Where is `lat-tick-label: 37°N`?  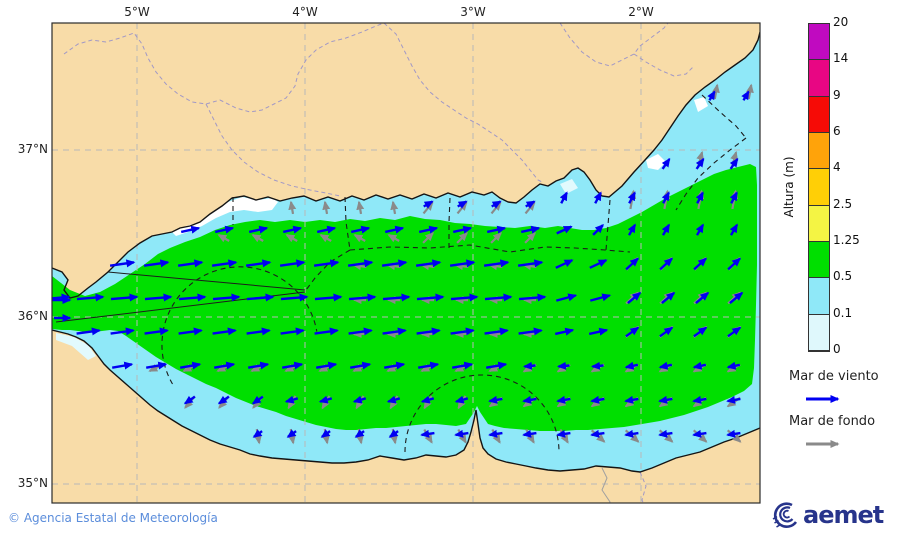 lat-tick-label: 37°N is located at coordinates (32, 149).